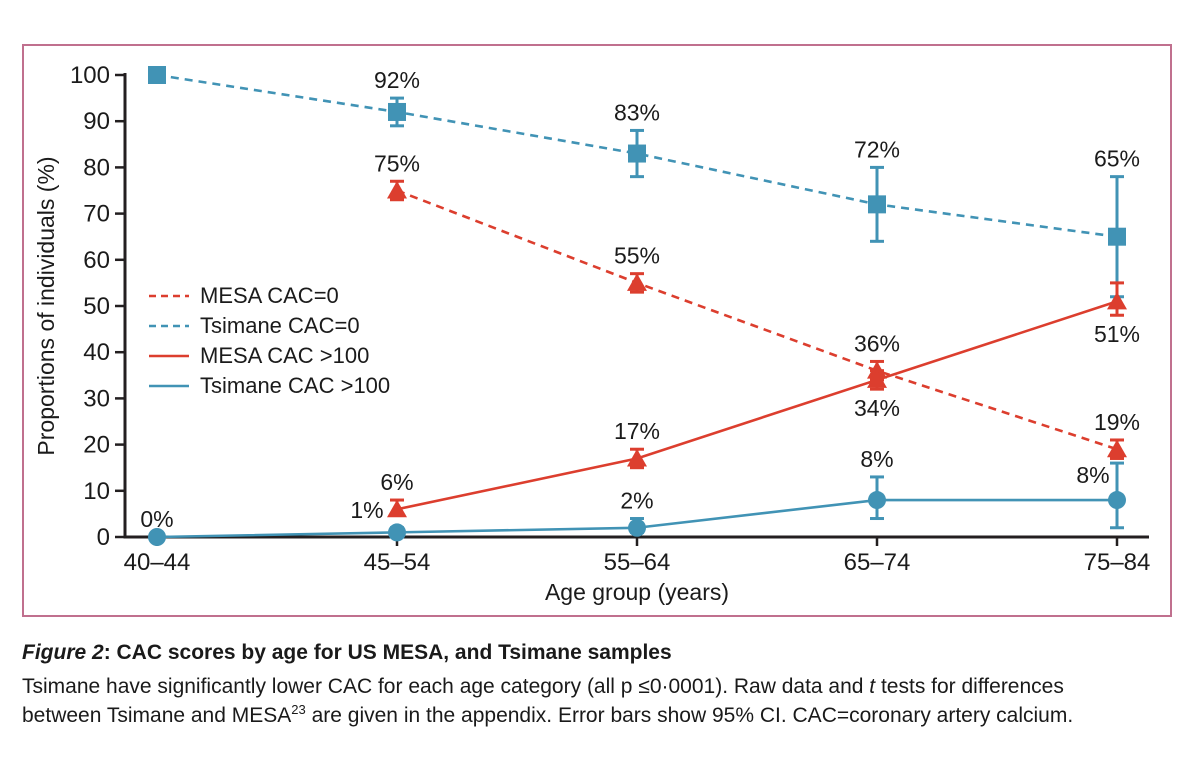 This screenshot has width=1200, height=757. Describe the element at coordinates (46, 305) in the screenshot. I see `y-axis-title: Proportions of individuals (%)` at that location.